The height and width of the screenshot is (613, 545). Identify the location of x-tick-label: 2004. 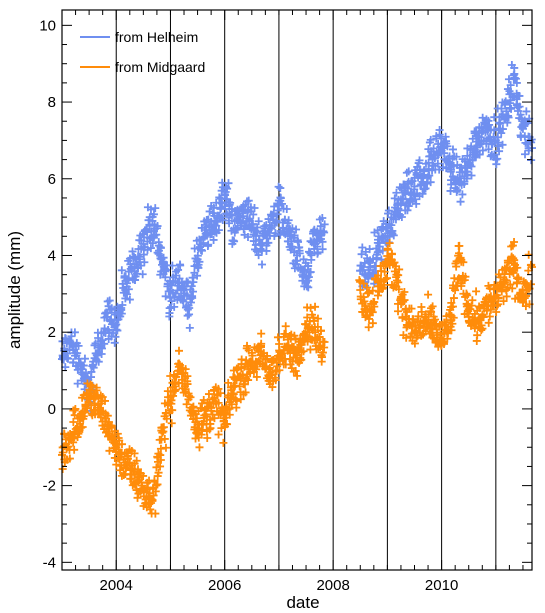
(116, 585).